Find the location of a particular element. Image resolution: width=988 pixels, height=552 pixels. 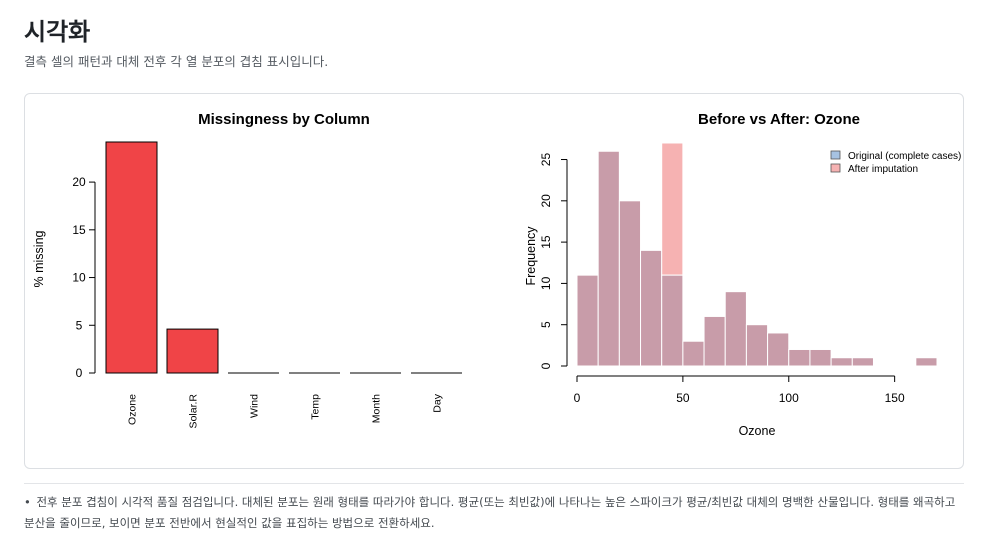

x-tick-label: 150 is located at coordinates (895, 398).